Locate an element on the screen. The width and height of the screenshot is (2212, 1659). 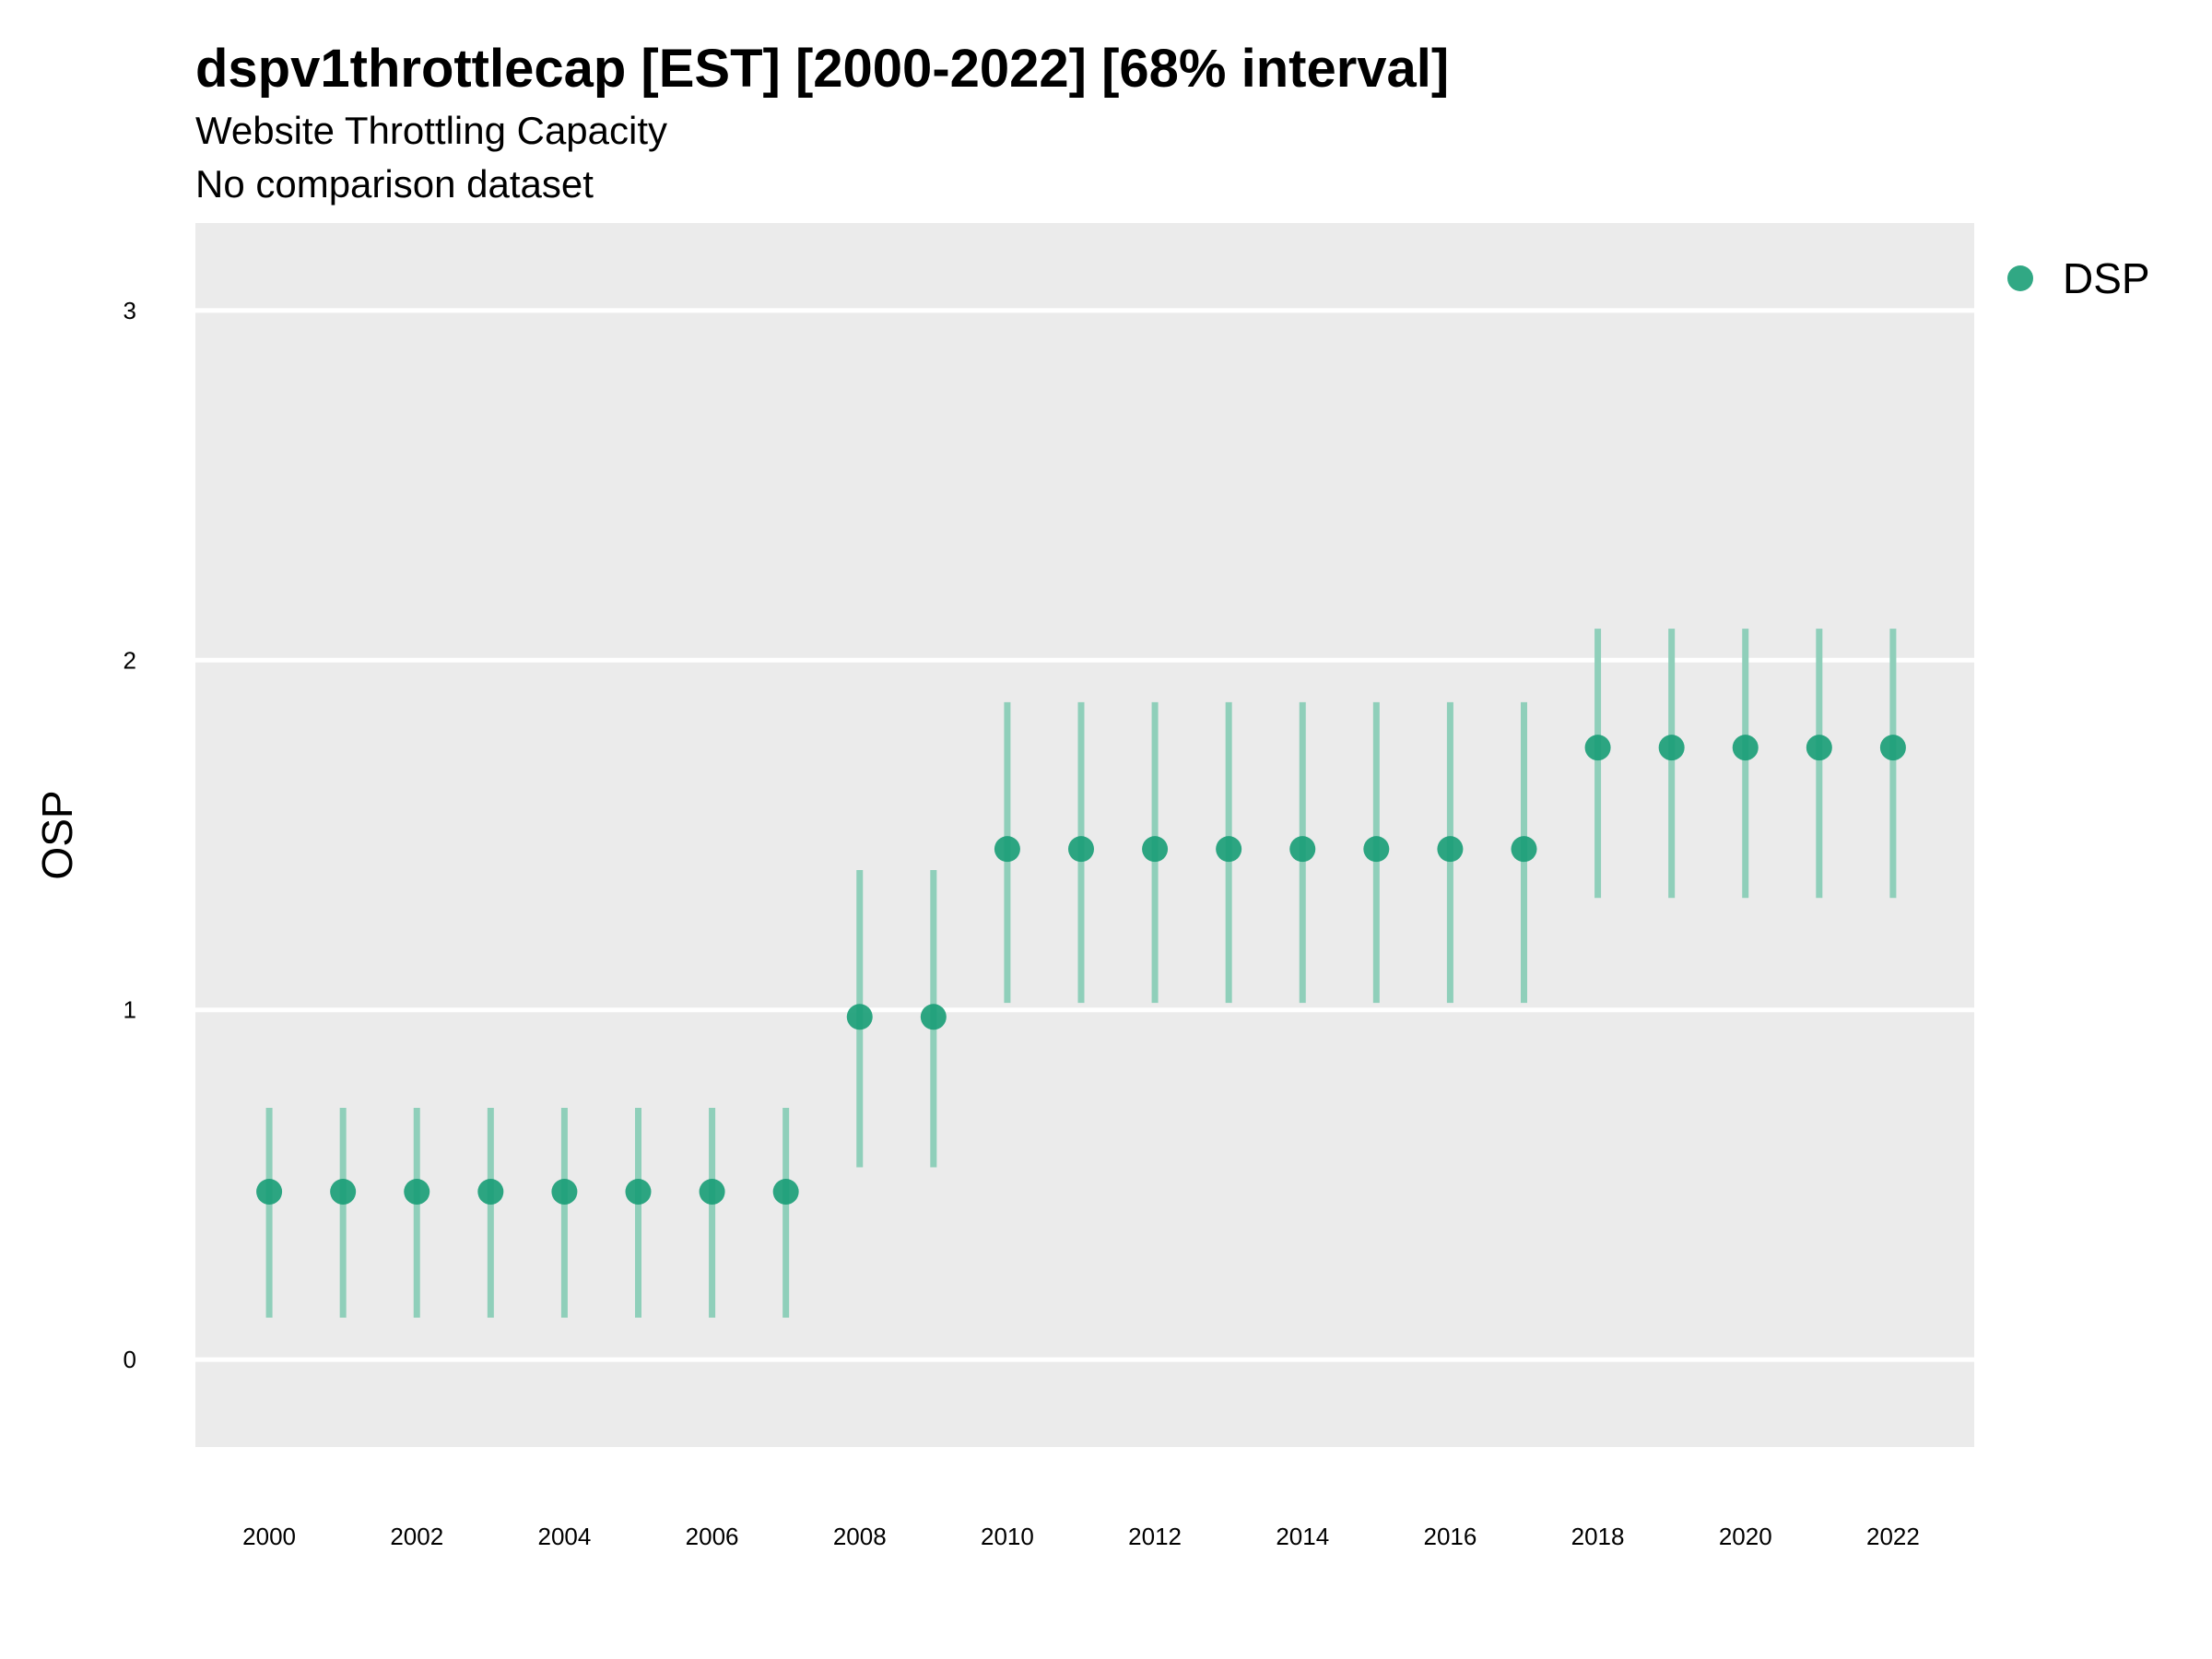
data-point-2009 is located at coordinates (933, 1017).